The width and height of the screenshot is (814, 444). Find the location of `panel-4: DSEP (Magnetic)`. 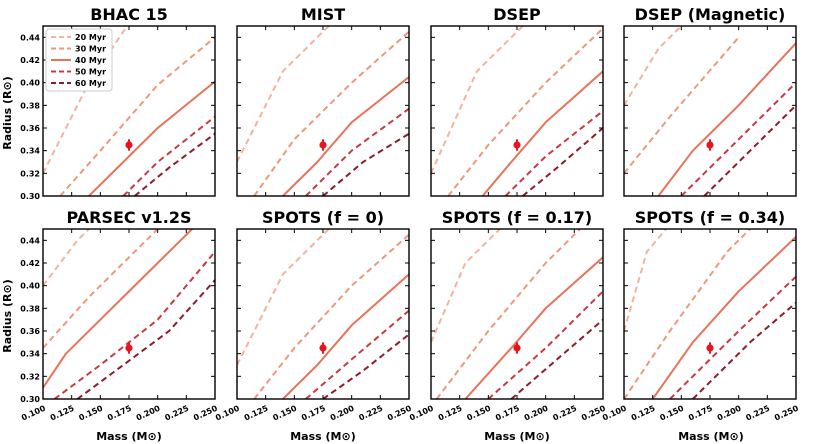

panel-4: DSEP (Magnetic) is located at coordinates (710, 101).